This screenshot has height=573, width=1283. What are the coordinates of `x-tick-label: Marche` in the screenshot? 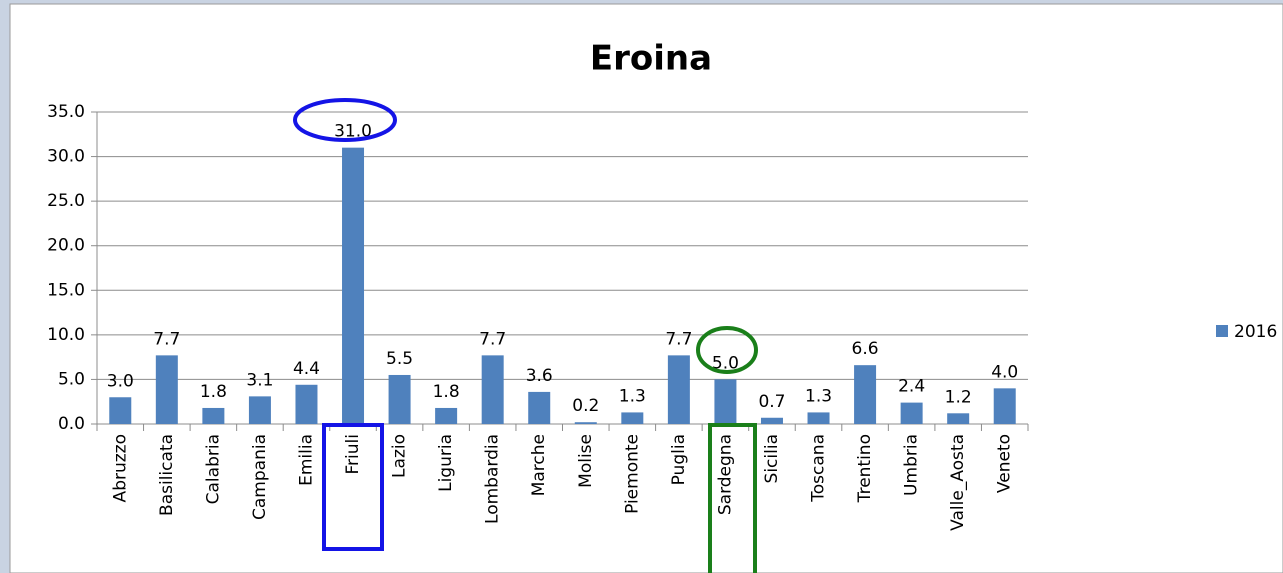 It's located at (539, 465).